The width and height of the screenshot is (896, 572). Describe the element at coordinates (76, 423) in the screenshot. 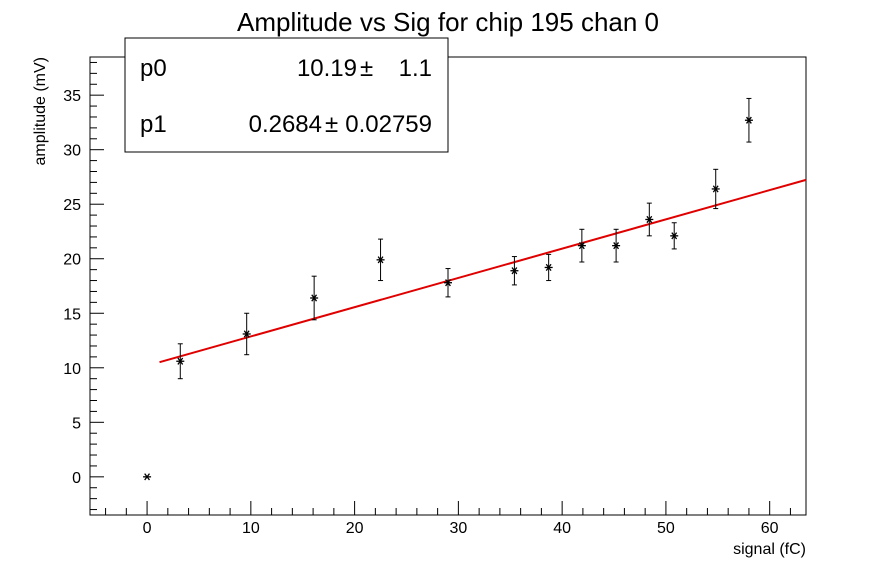

I see `y-tick-label: 5` at that location.